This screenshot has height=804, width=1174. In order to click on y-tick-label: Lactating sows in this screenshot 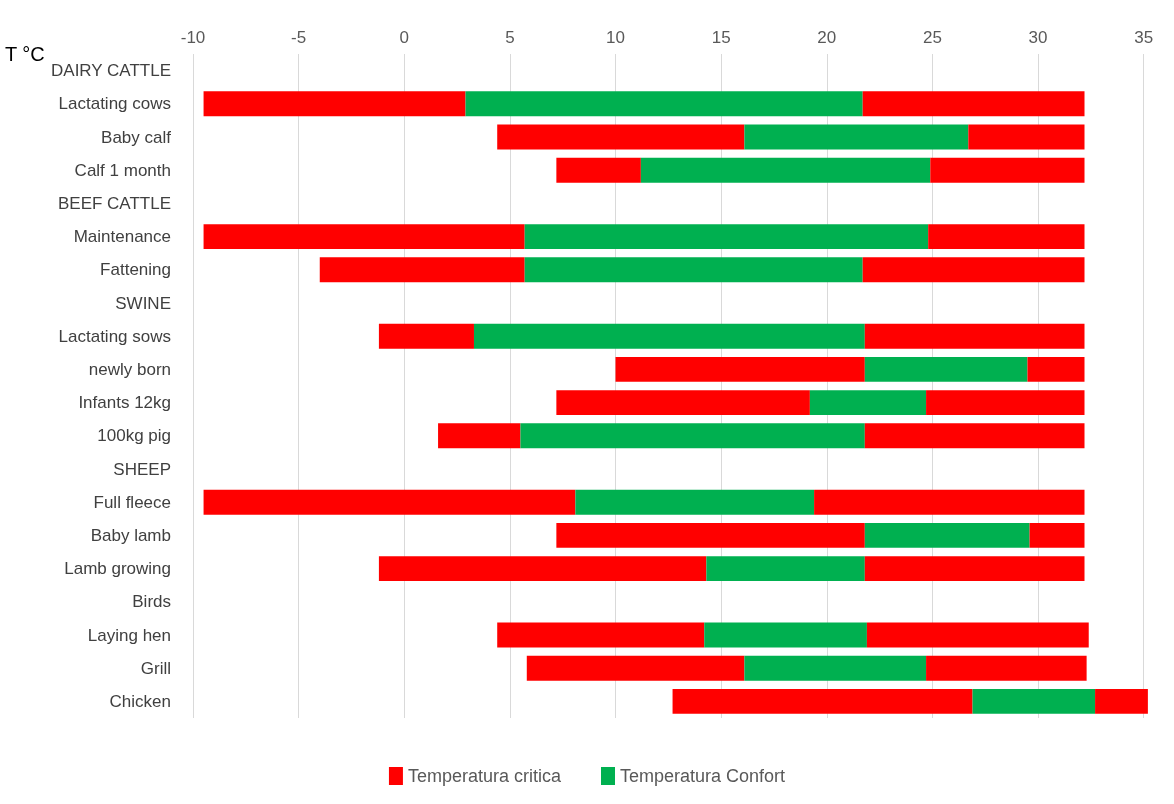, I will do `click(114, 336)`.